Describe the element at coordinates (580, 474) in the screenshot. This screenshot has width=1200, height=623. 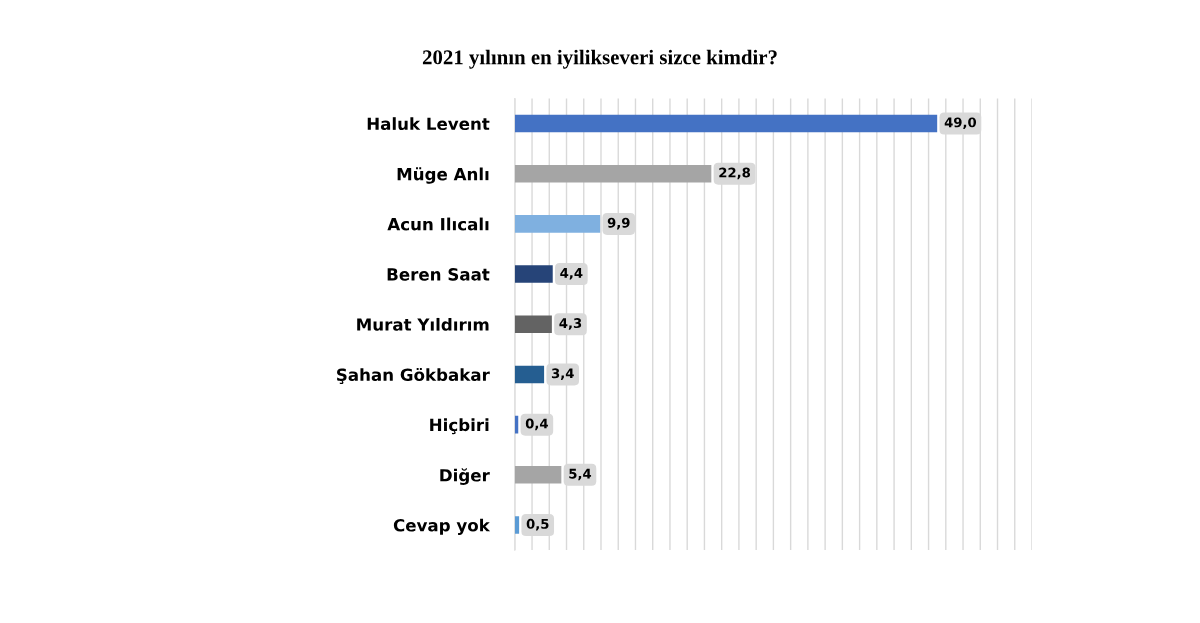
I see `data-label: 5,4` at that location.